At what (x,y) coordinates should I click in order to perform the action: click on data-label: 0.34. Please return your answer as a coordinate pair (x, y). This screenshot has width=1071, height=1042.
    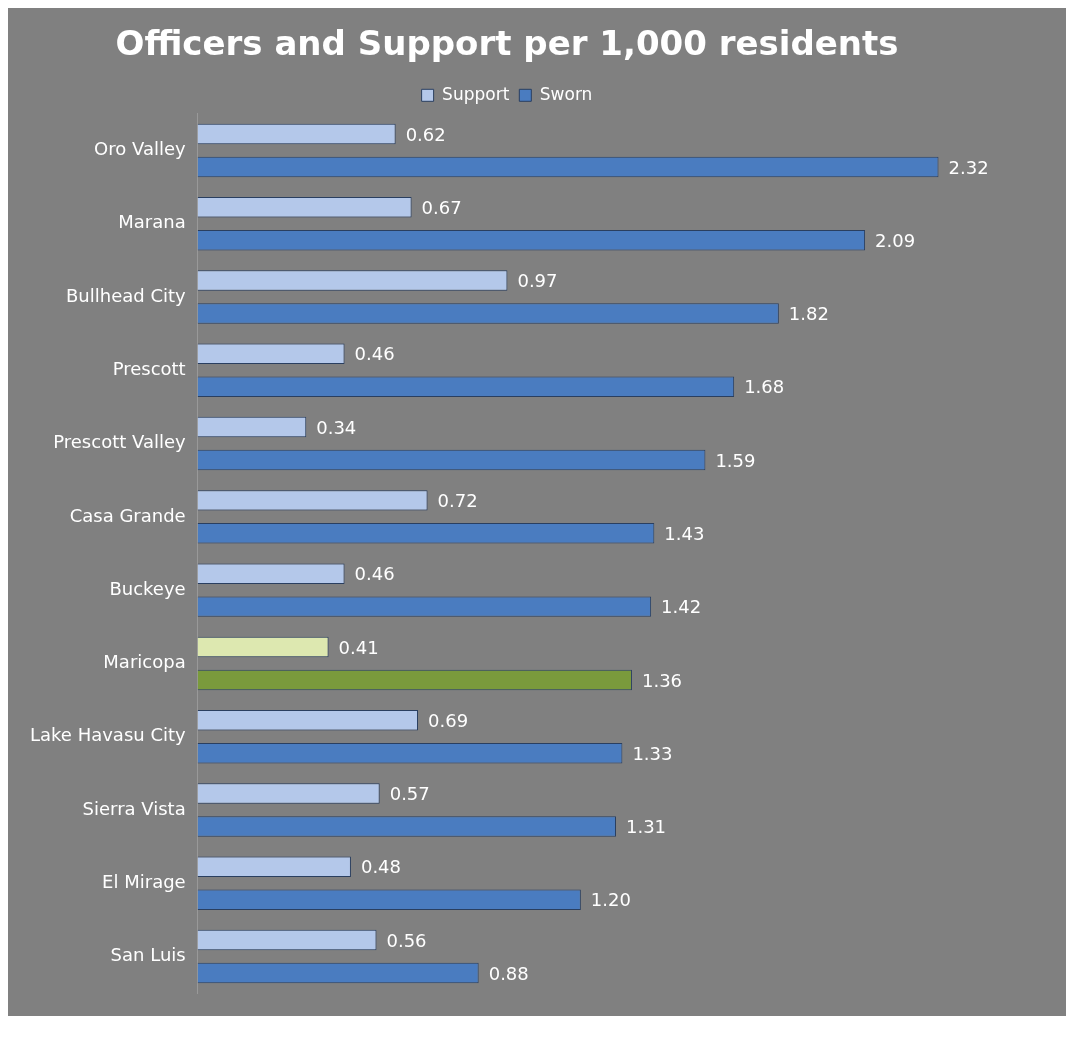
    Looking at the image, I should click on (336, 427).